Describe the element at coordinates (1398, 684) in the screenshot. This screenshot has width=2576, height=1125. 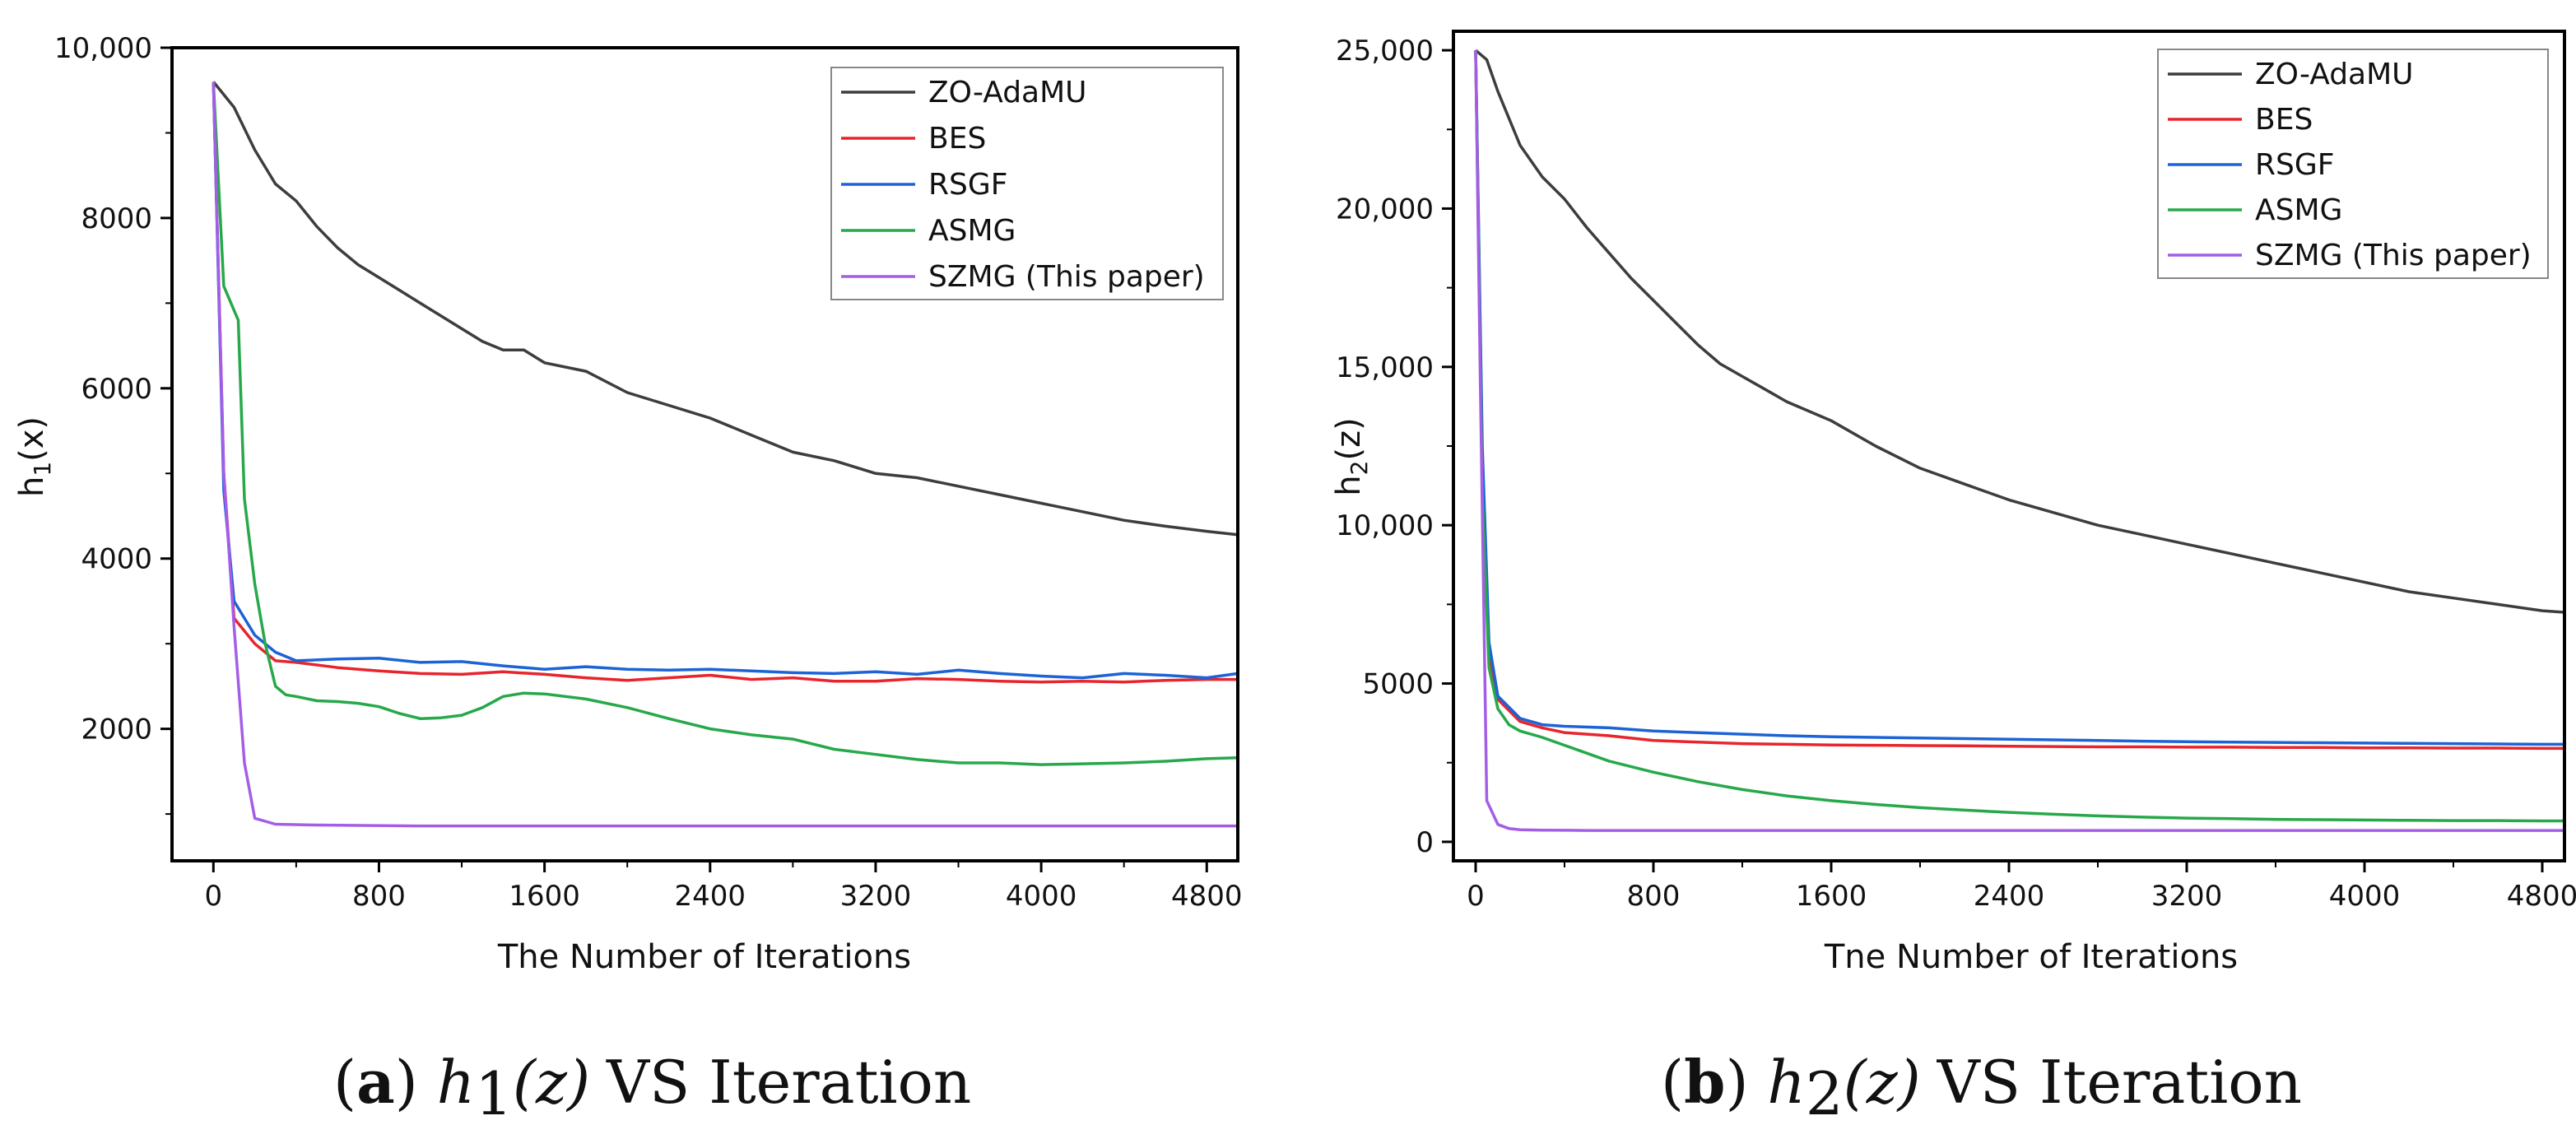
I see `chart-b-y-tick-label: 5000` at that location.